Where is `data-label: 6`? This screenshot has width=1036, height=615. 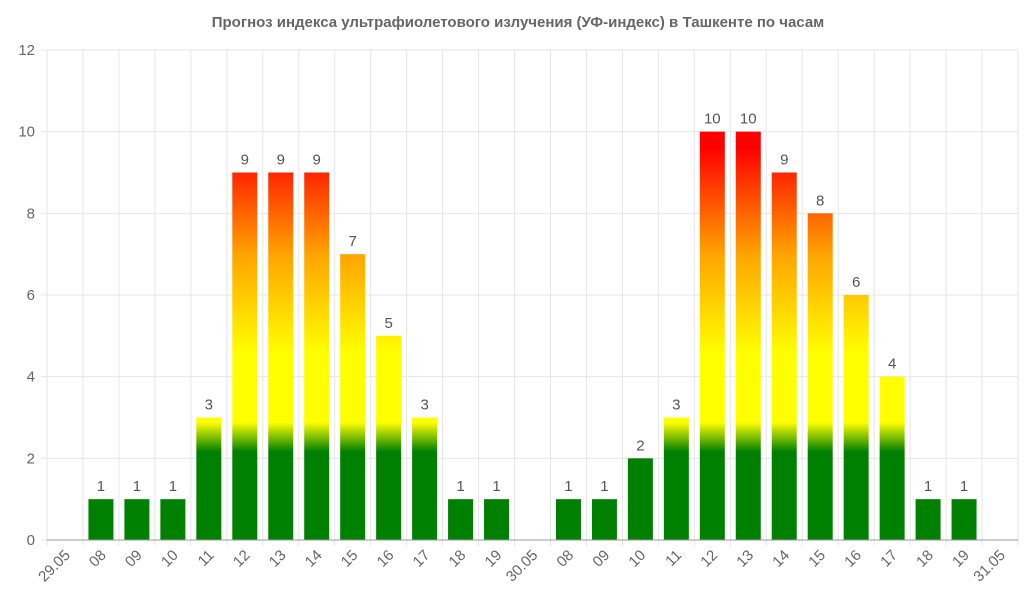
data-label: 6 is located at coordinates (856, 282).